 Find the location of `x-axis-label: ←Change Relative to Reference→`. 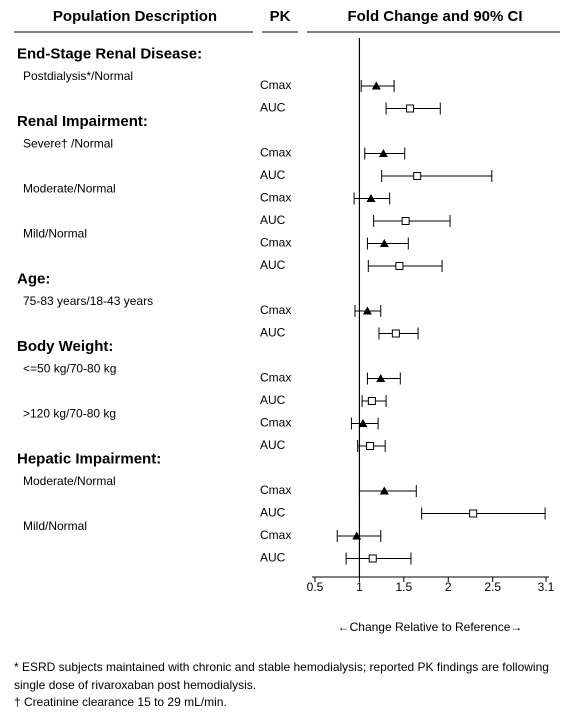

x-axis-label: ←Change Relative to Reference→ is located at coordinates (430, 627).